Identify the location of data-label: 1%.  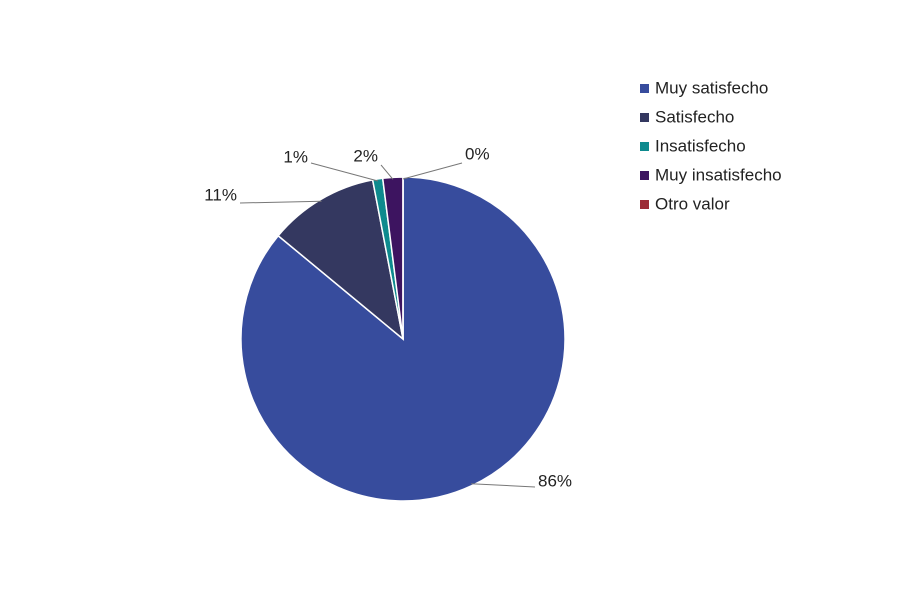
(295, 156).